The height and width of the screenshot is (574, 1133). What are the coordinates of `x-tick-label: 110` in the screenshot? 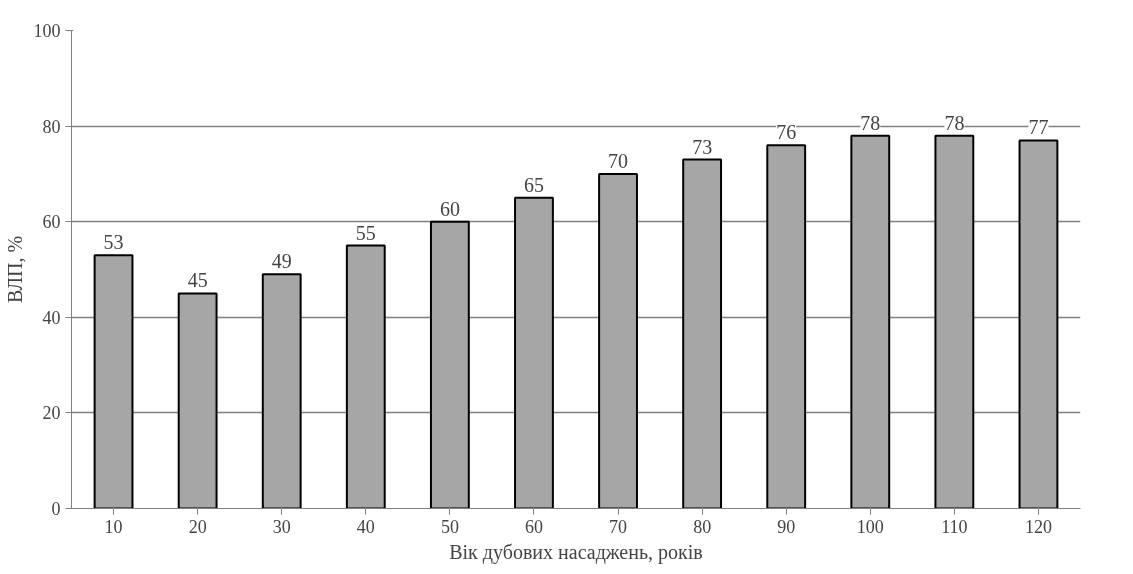 It's located at (954, 526).